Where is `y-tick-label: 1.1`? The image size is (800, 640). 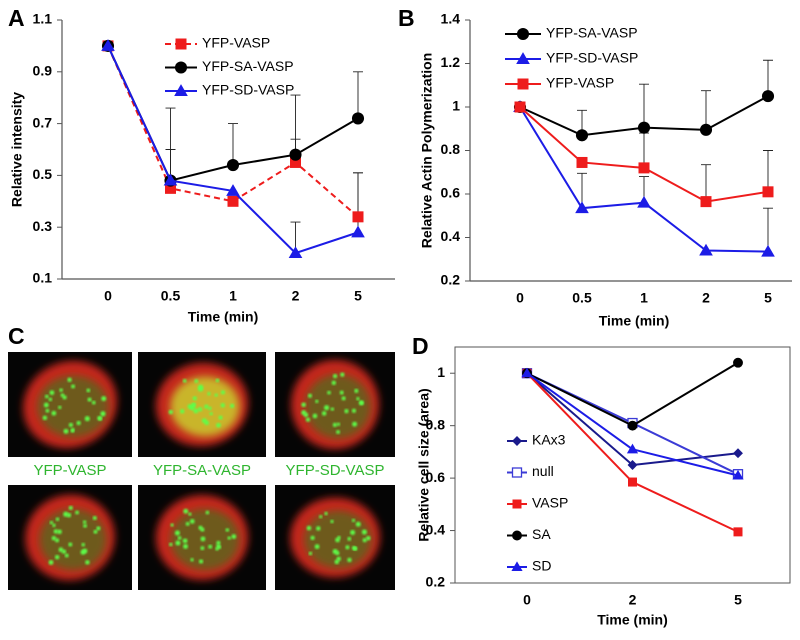 y-tick-label: 1.1 is located at coordinates (43, 19).